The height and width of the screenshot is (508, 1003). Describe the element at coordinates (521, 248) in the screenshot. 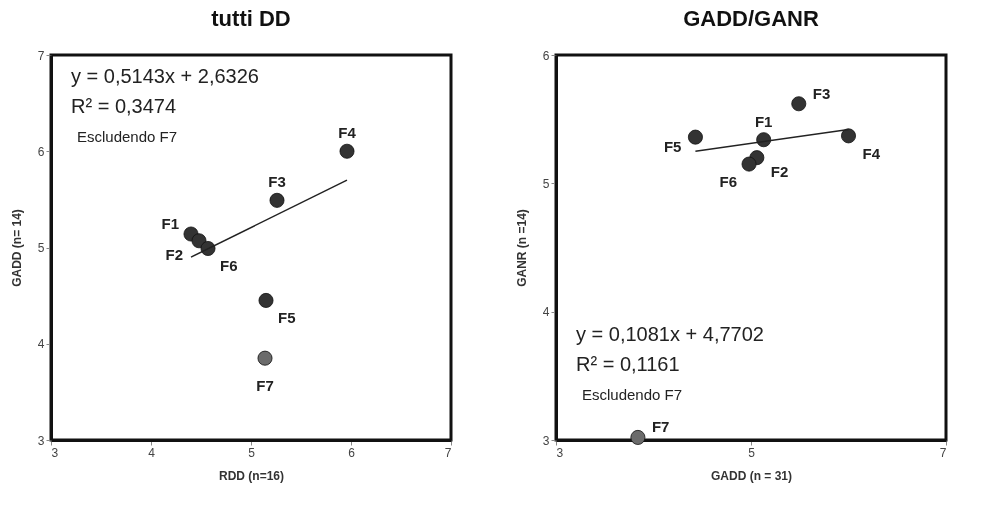

I see `y-axis-title: GANR (n =14)` at that location.